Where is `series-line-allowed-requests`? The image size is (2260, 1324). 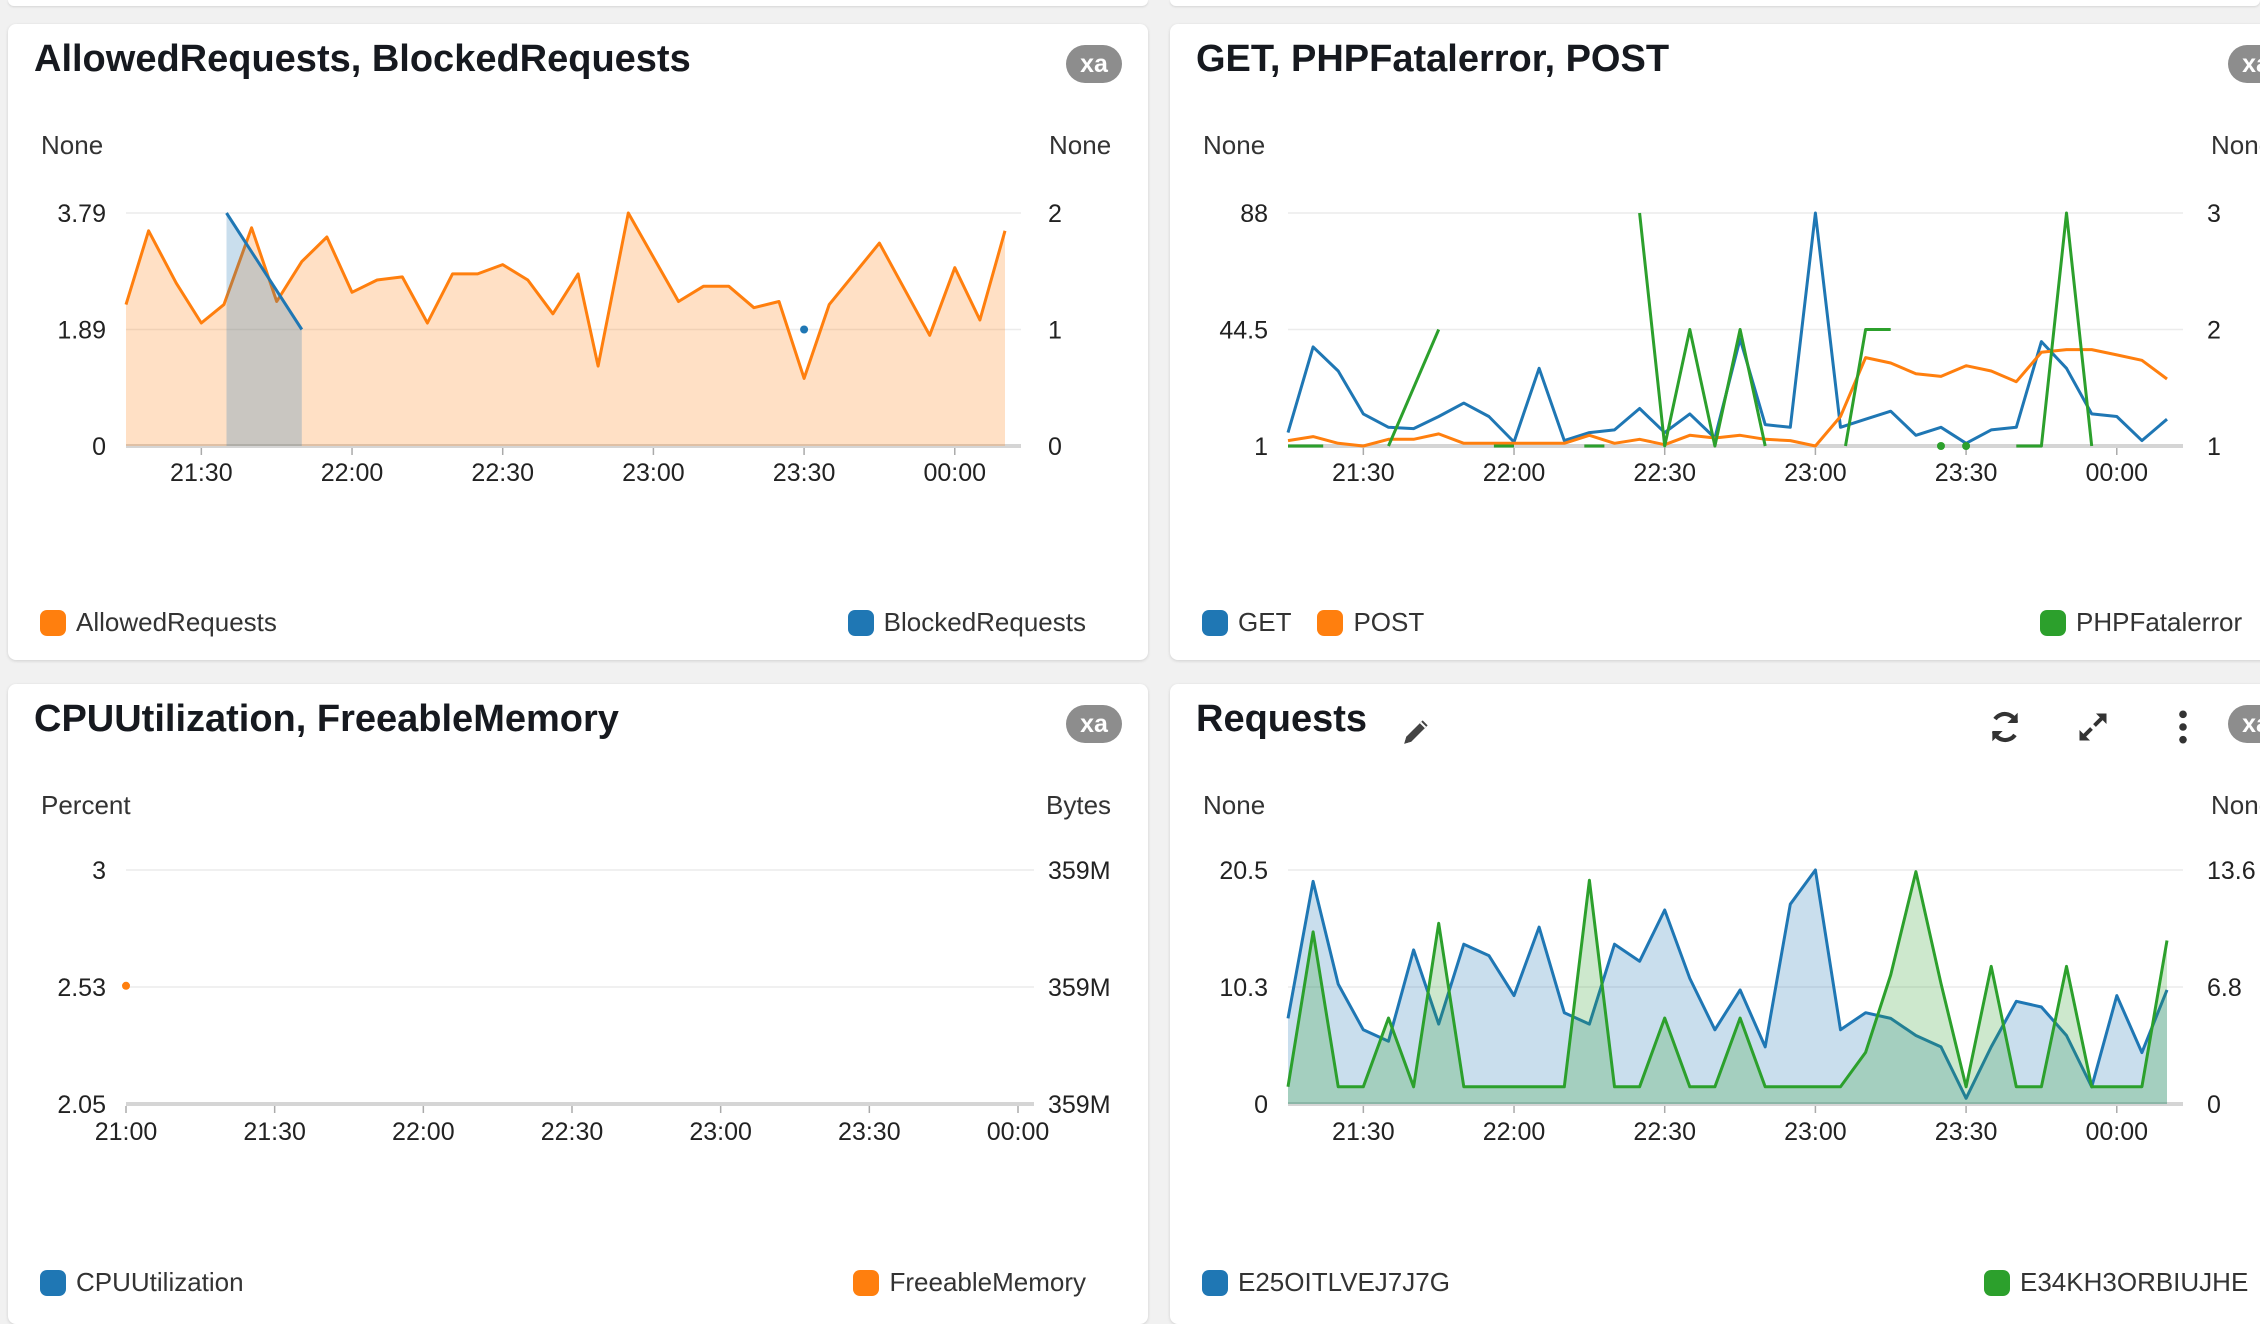
series-line-allowed-requests is located at coordinates (565, 295).